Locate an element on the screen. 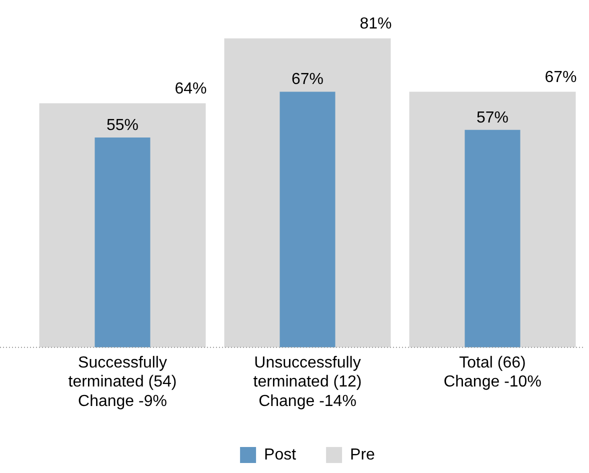 The image size is (589, 473). x-tick-label: Successfully terminated (54) Change -9% is located at coordinates (122, 382).